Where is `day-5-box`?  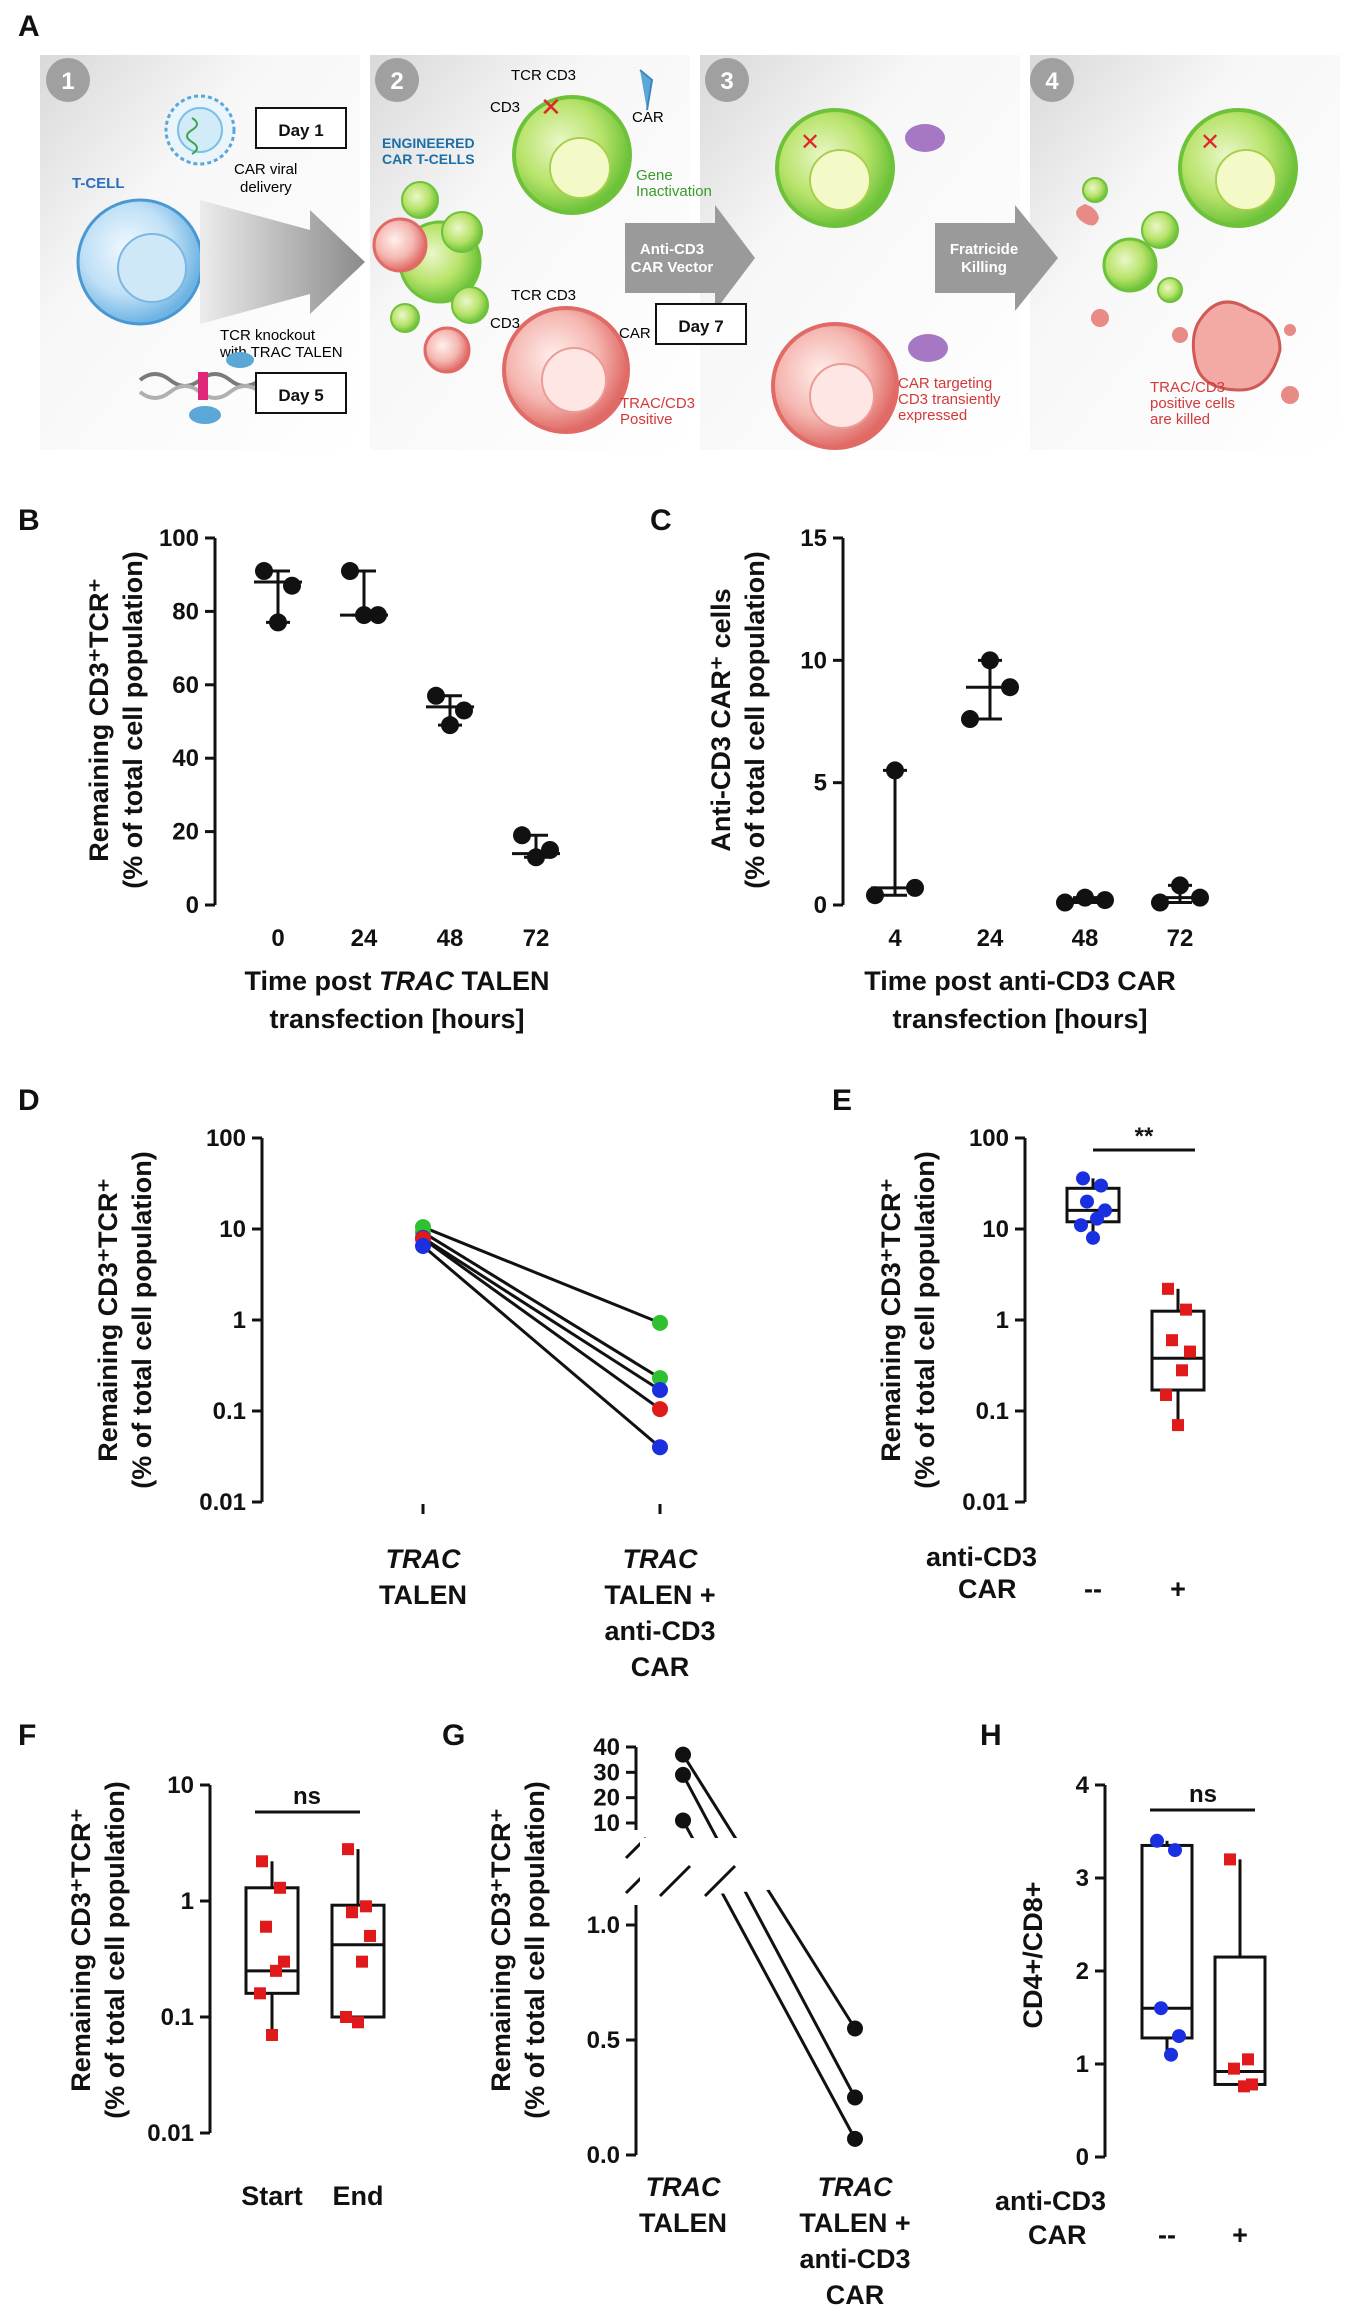 day-5-box is located at coordinates (301, 393).